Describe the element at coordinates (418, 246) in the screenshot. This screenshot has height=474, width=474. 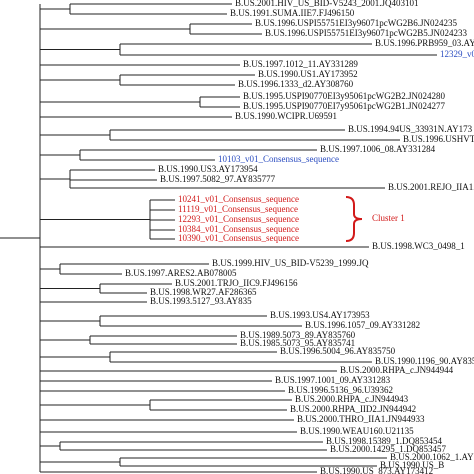
I see `leaf-label: B.US.1998.WC3_0498_1` at that location.